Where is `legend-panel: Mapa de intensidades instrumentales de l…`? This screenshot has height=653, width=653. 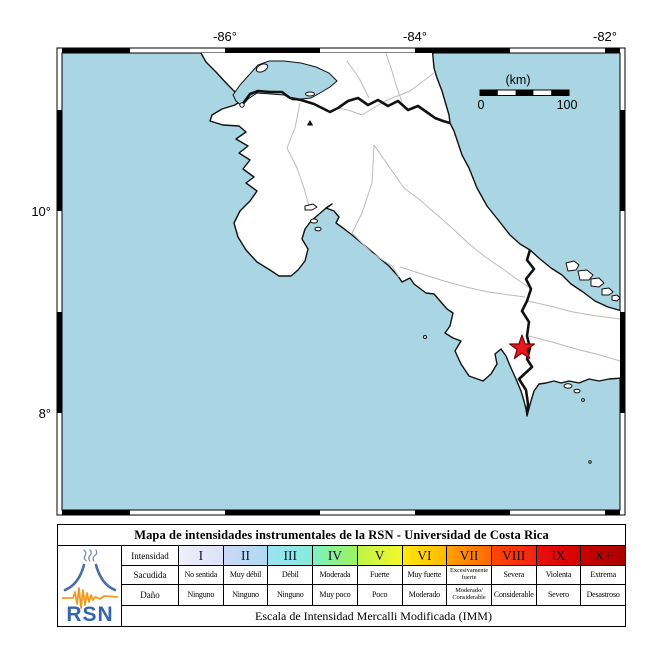 legend-panel: Mapa de intensidades instrumentales de l… is located at coordinates (341, 575).